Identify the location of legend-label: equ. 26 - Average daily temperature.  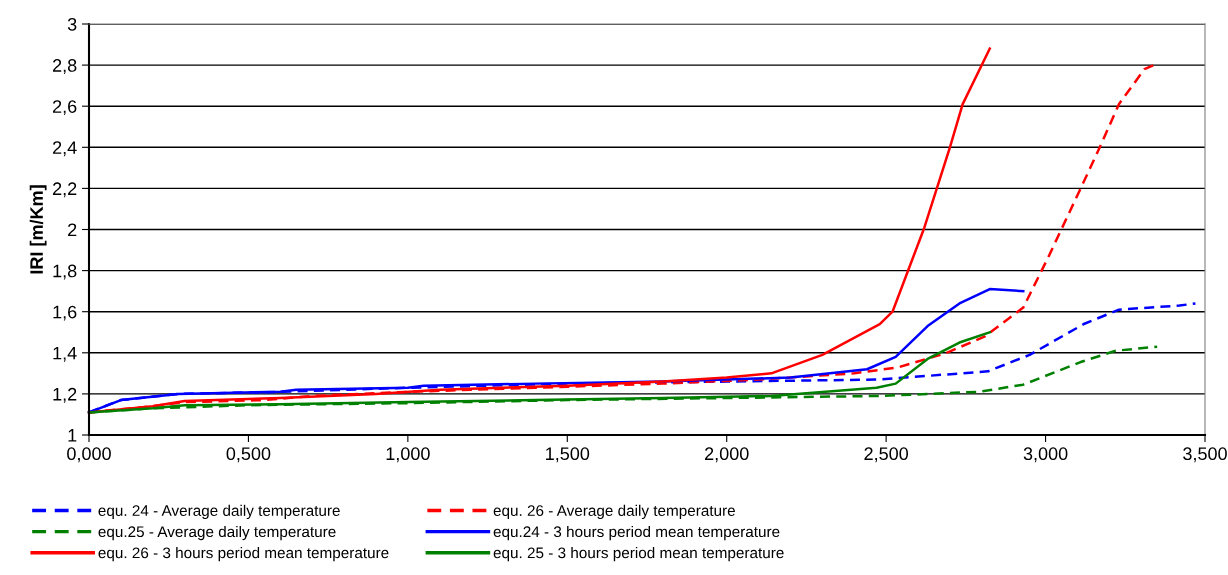
(614, 512).